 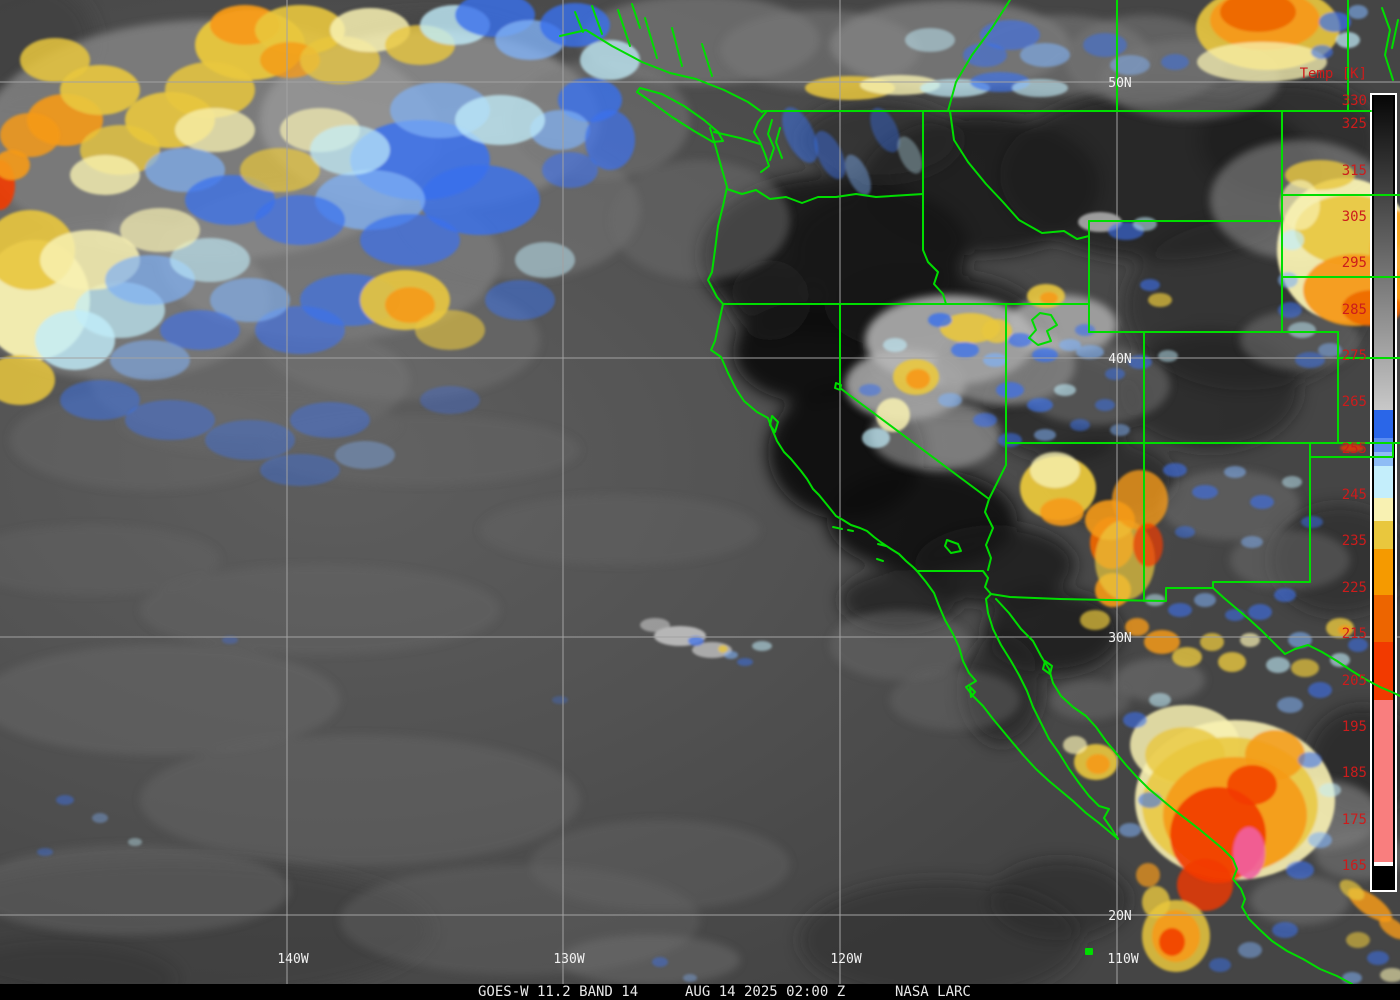 What do you see at coordinates (979, 56) in the screenshot?
I see `bc-ab-border` at bounding box center [979, 56].